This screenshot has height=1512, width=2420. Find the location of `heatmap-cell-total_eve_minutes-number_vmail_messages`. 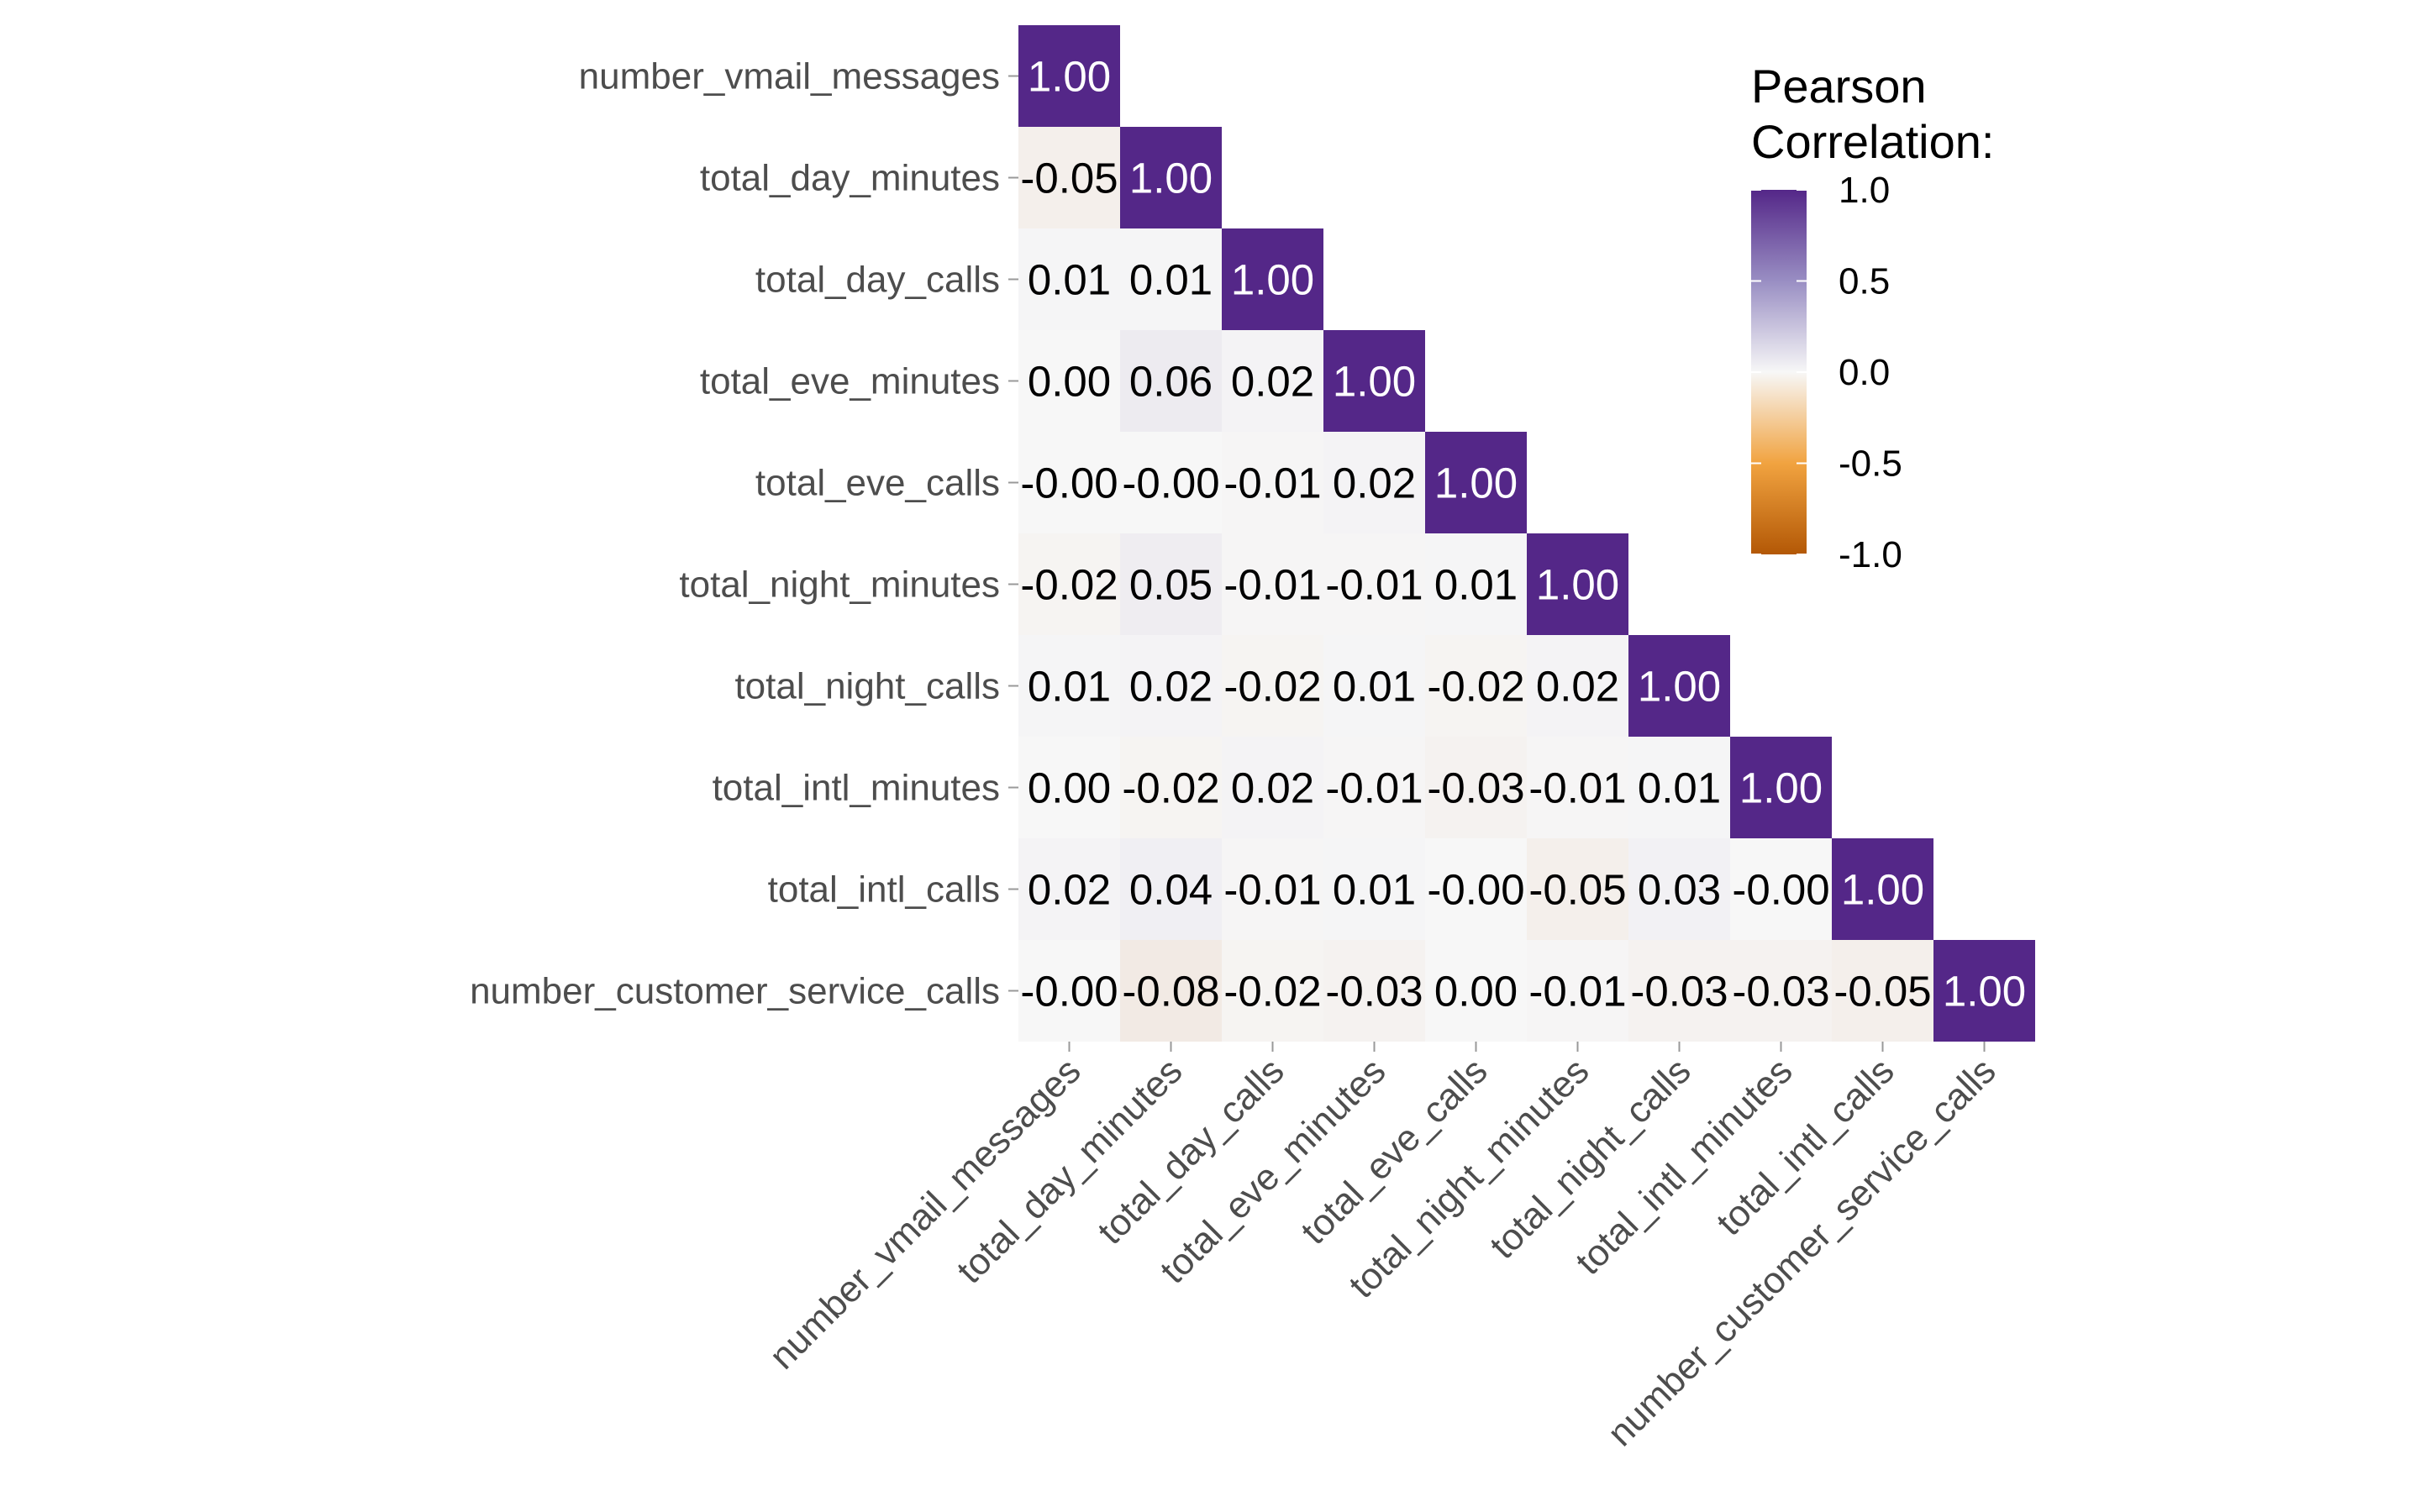

heatmap-cell-total_eve_minutes-number_vmail_messages is located at coordinates (1069, 381).